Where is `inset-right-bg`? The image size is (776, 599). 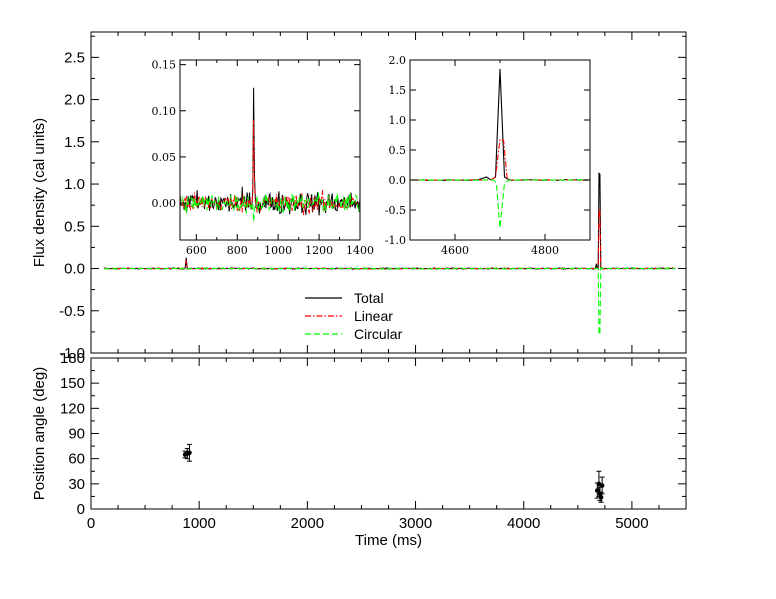 inset-right-bg is located at coordinates (500, 150).